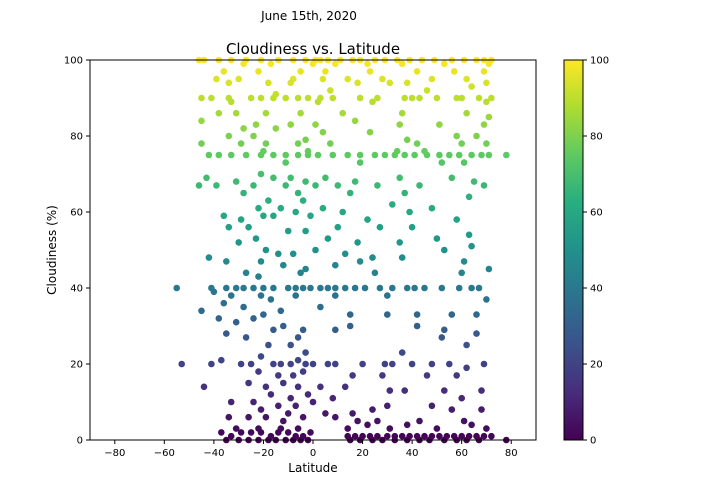 This screenshot has height=504, width=720. What do you see at coordinates (596, 365) in the screenshot?
I see `colorbar-tick-label: 20` at bounding box center [596, 365].